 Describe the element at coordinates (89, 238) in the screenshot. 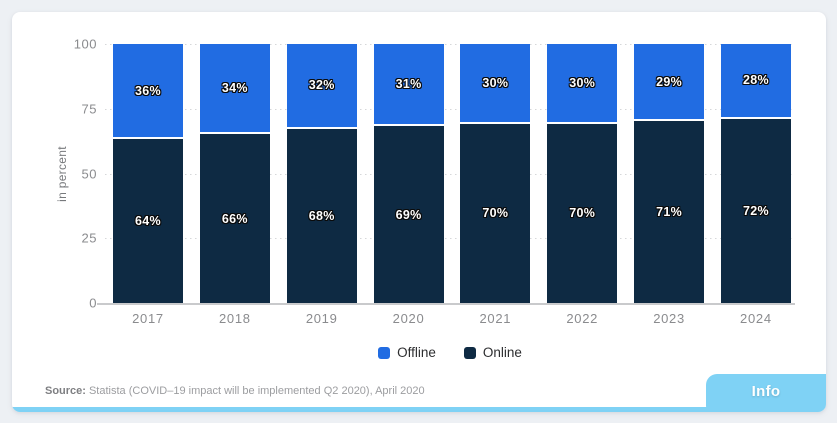

I see `y-tick-label: 25` at that location.